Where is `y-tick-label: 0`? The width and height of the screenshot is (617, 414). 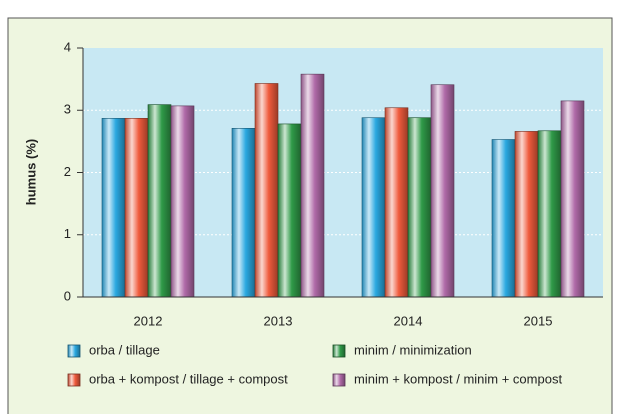 y-tick-label: 0 is located at coordinates (67, 295).